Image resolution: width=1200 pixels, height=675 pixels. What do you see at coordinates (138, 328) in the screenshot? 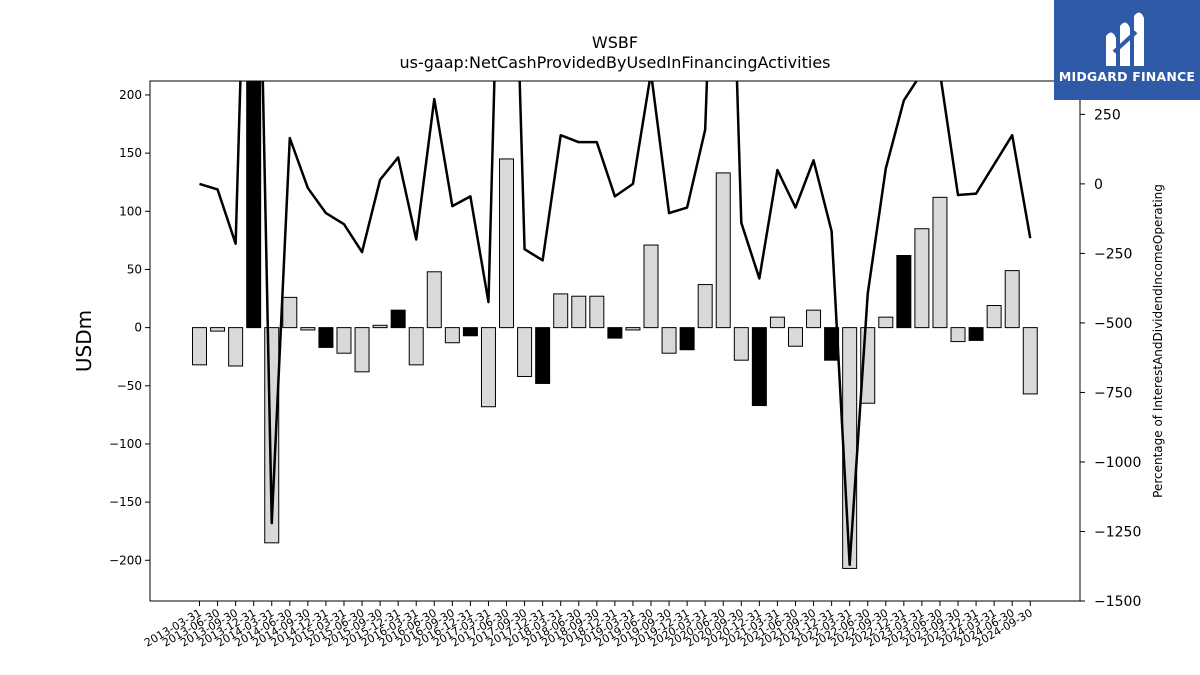
I see `y-tick-label: 0` at bounding box center [138, 328].